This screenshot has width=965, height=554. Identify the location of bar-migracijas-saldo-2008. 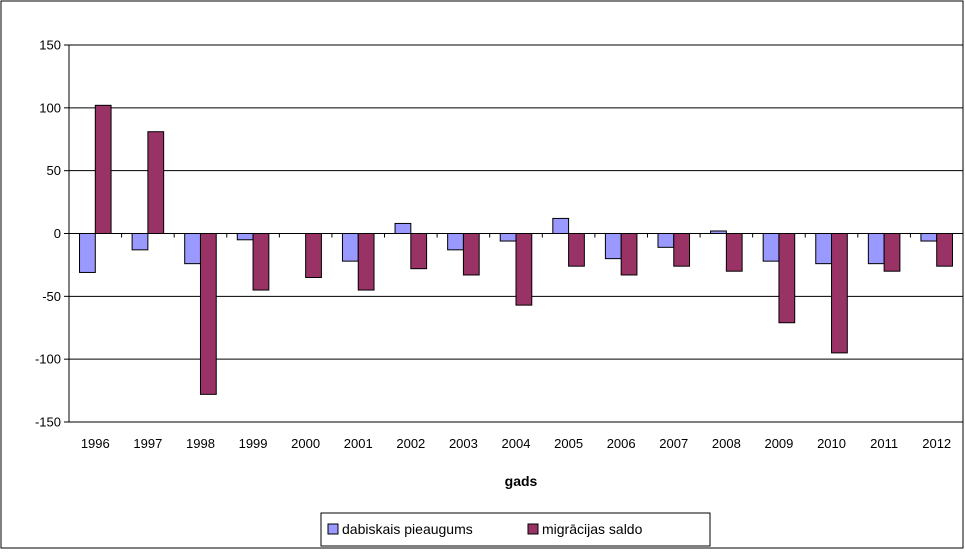
(734, 252).